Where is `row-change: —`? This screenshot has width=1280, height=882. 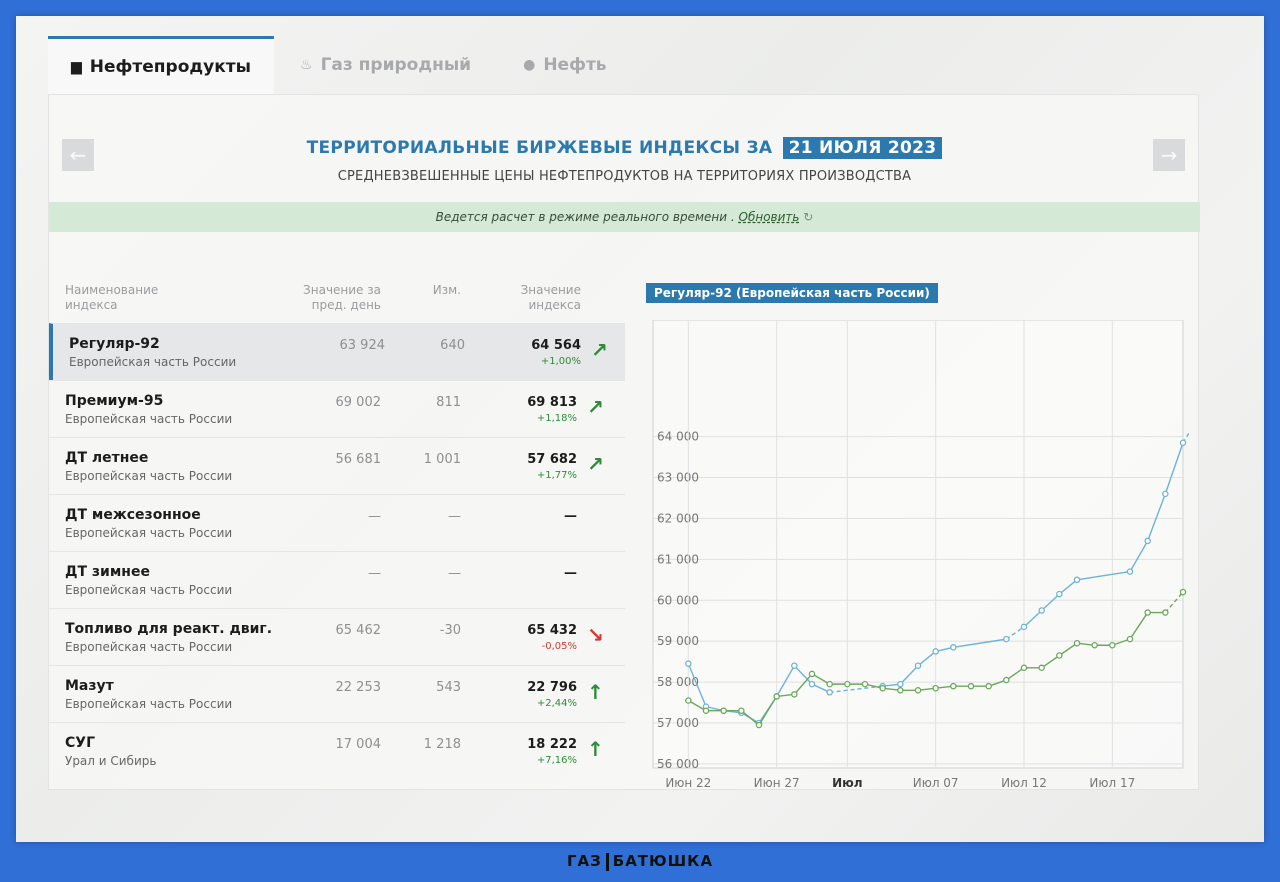
row-change: — is located at coordinates (454, 573).